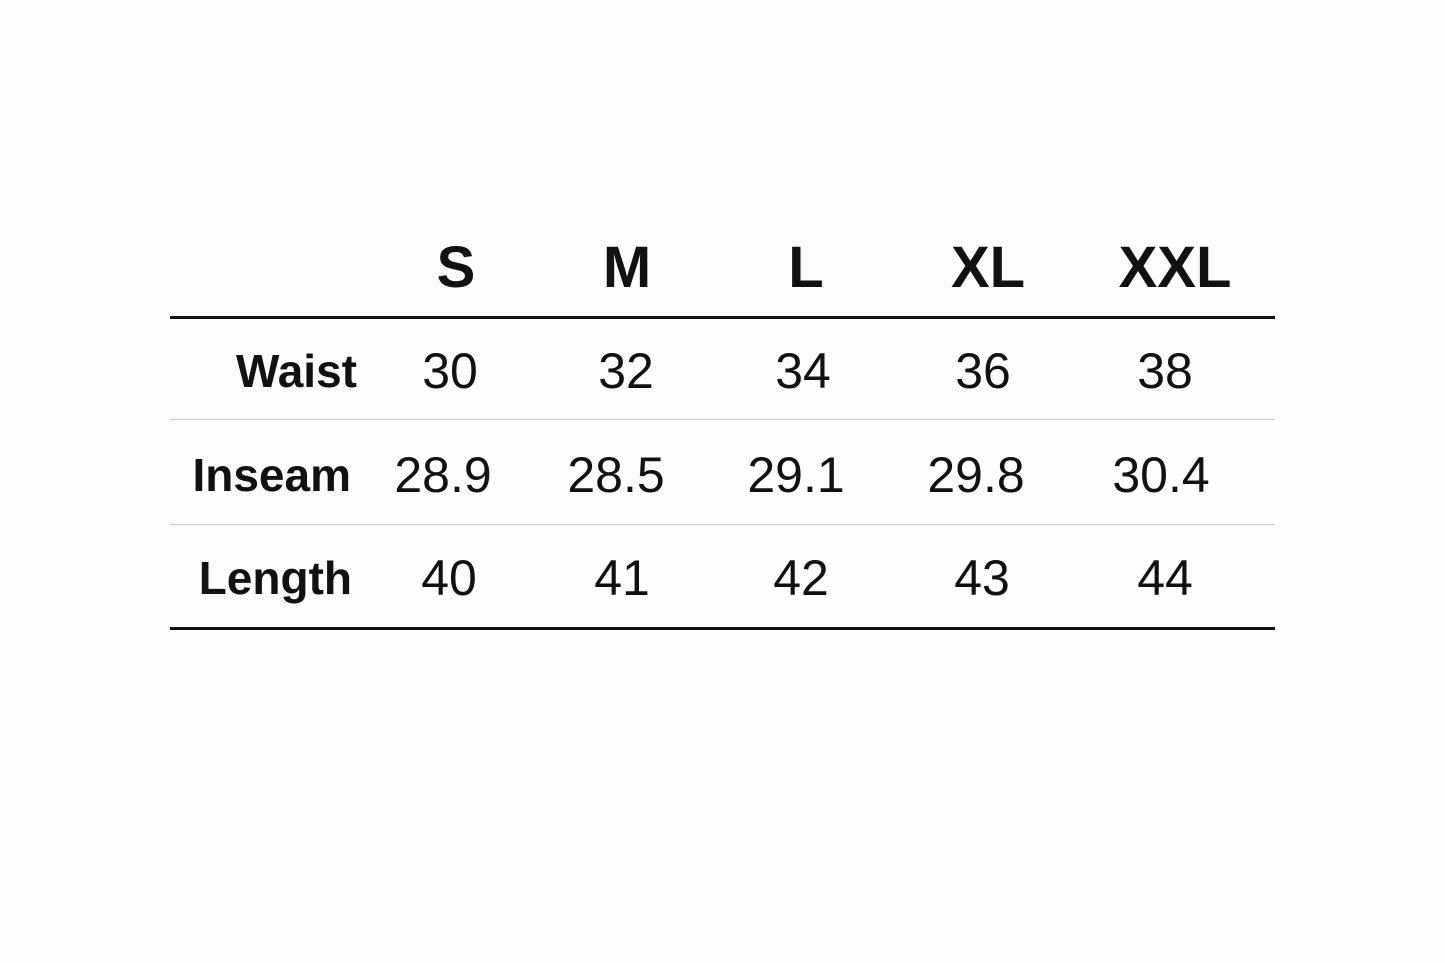  Describe the element at coordinates (988, 267) in the screenshot. I see `column-header-xl: XL` at that location.